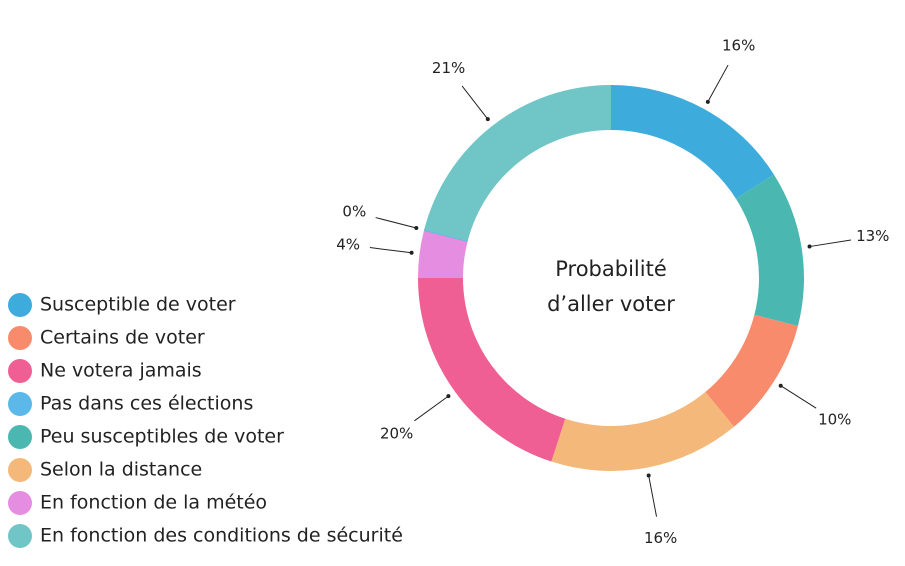 The width and height of the screenshot is (905, 566). I want to click on center-title: d’aller voter, so click(611, 304).